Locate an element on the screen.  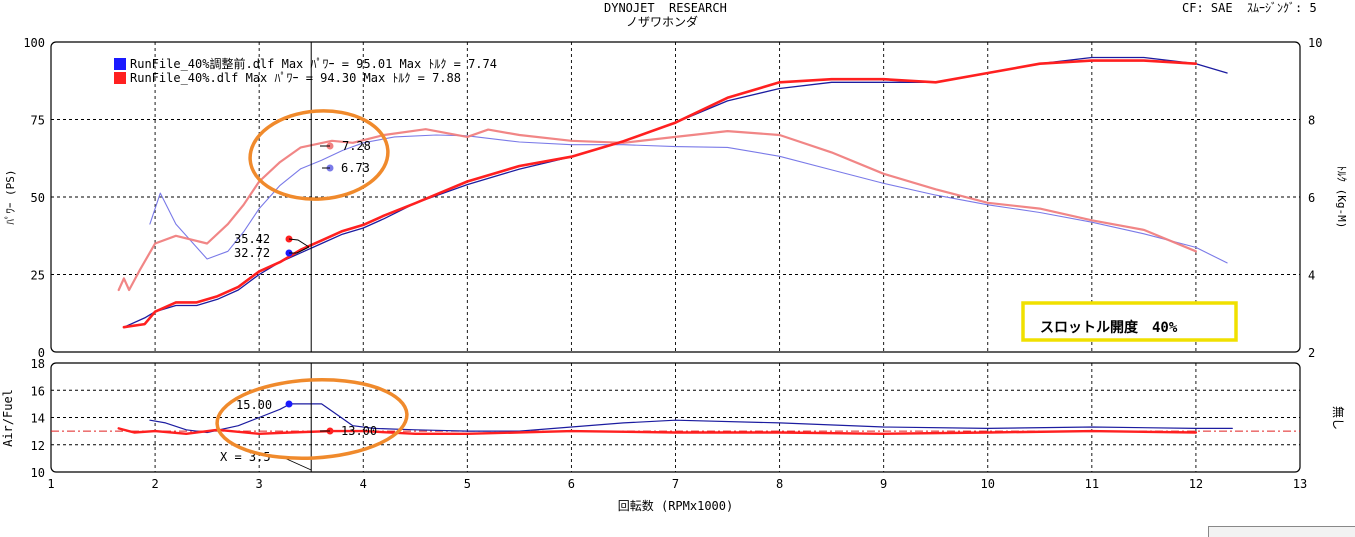
afr-after-value: 13.00 is located at coordinates (359, 431).